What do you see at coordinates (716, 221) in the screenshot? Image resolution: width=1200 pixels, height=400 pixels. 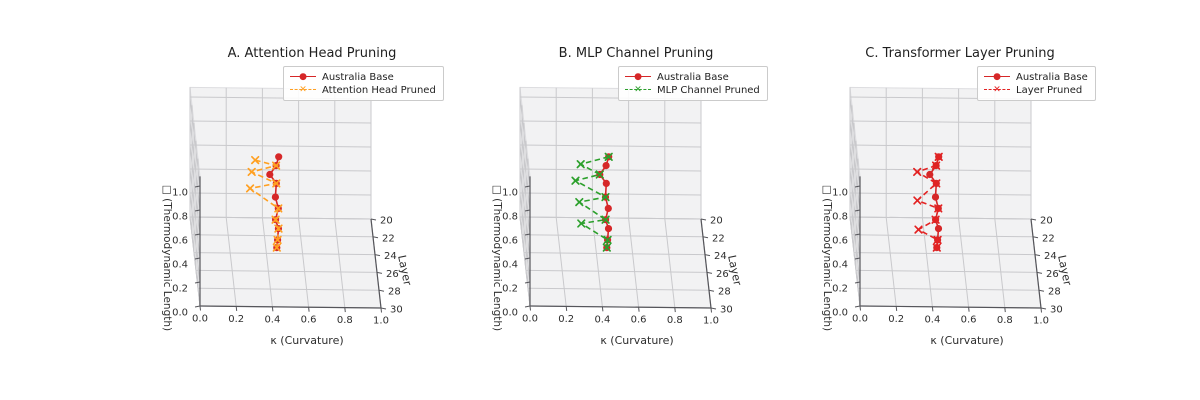 I see `svg-text: 20` at bounding box center [716, 221].